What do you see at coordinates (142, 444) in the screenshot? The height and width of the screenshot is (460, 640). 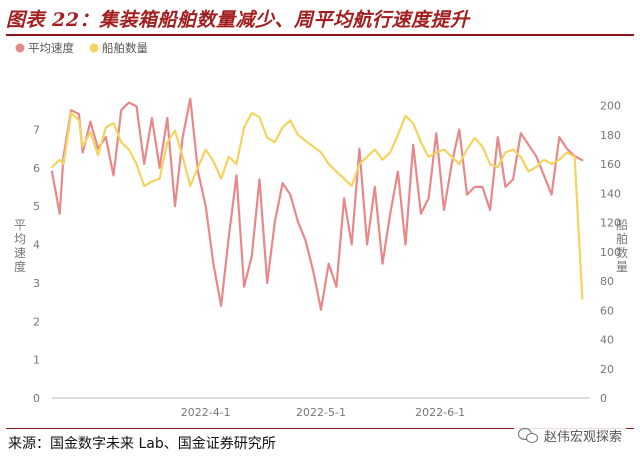 I see `source-note: 来源：国金数字未来 Lab、国金证券研究所` at bounding box center [142, 444].